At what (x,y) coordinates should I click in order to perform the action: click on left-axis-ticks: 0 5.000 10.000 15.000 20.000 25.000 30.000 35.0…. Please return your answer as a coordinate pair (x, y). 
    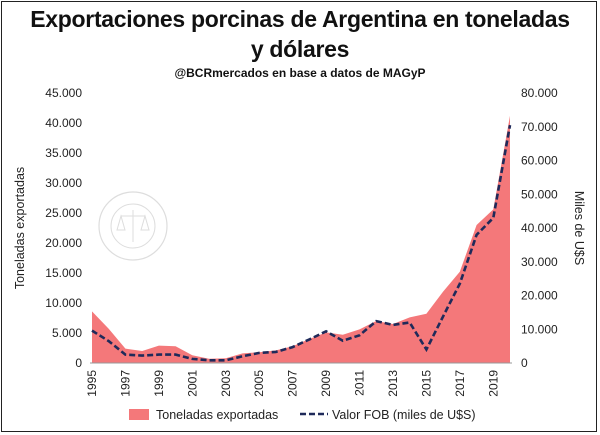
    Looking at the image, I should click on (63, 228).